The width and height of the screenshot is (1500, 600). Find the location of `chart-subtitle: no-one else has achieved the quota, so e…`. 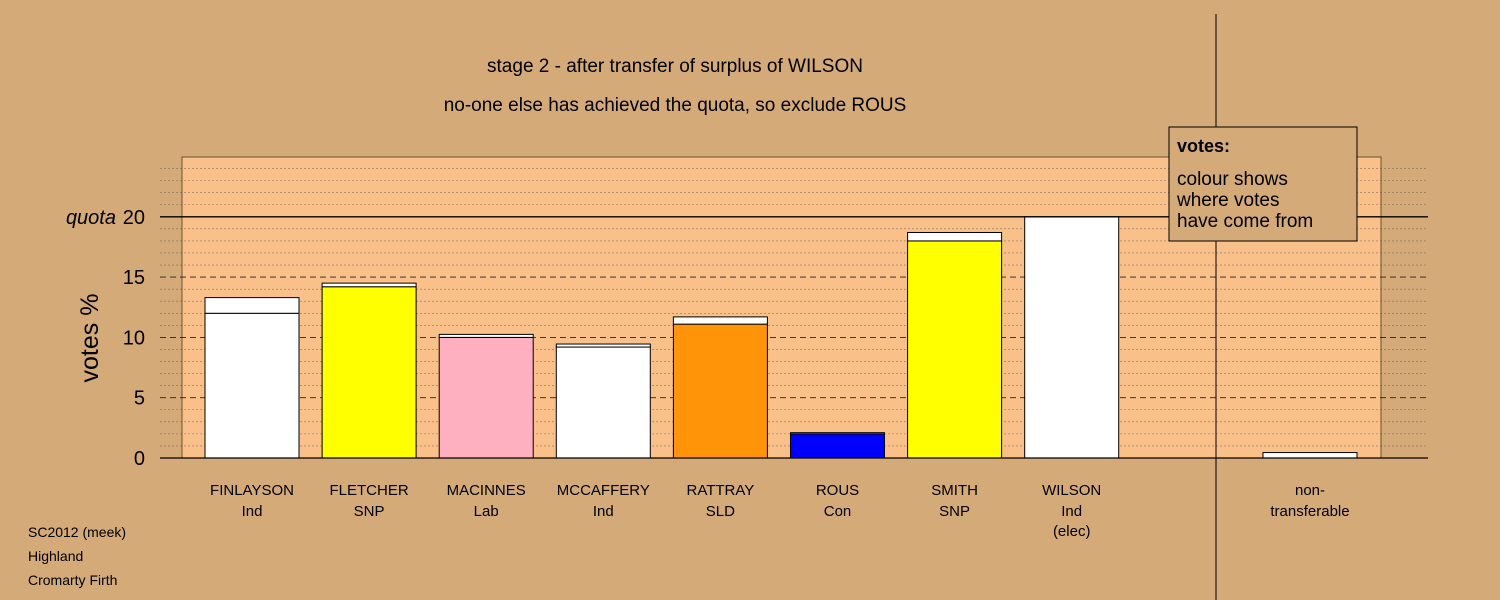

chart-subtitle: no-one else has achieved the quota, so e… is located at coordinates (675, 105).